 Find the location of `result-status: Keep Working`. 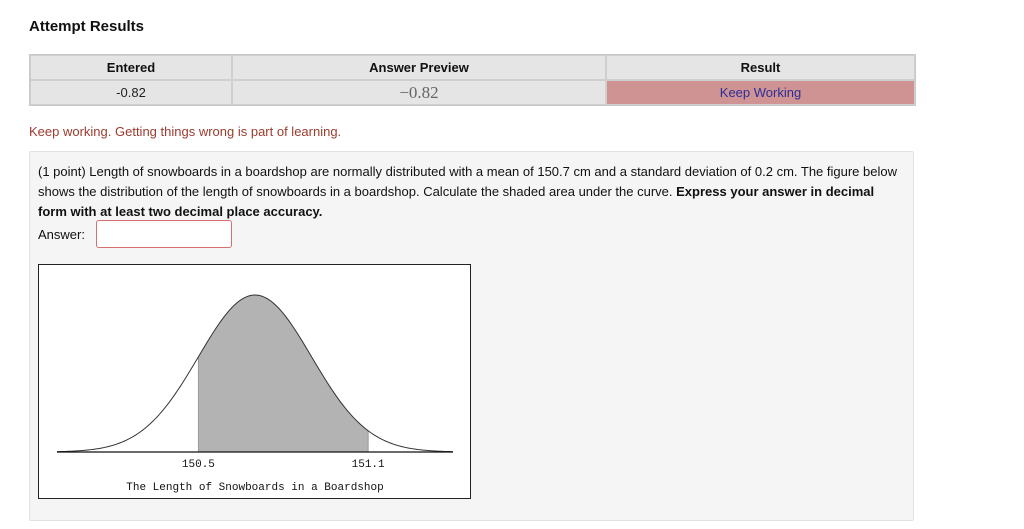

result-status: Keep Working is located at coordinates (760, 92).